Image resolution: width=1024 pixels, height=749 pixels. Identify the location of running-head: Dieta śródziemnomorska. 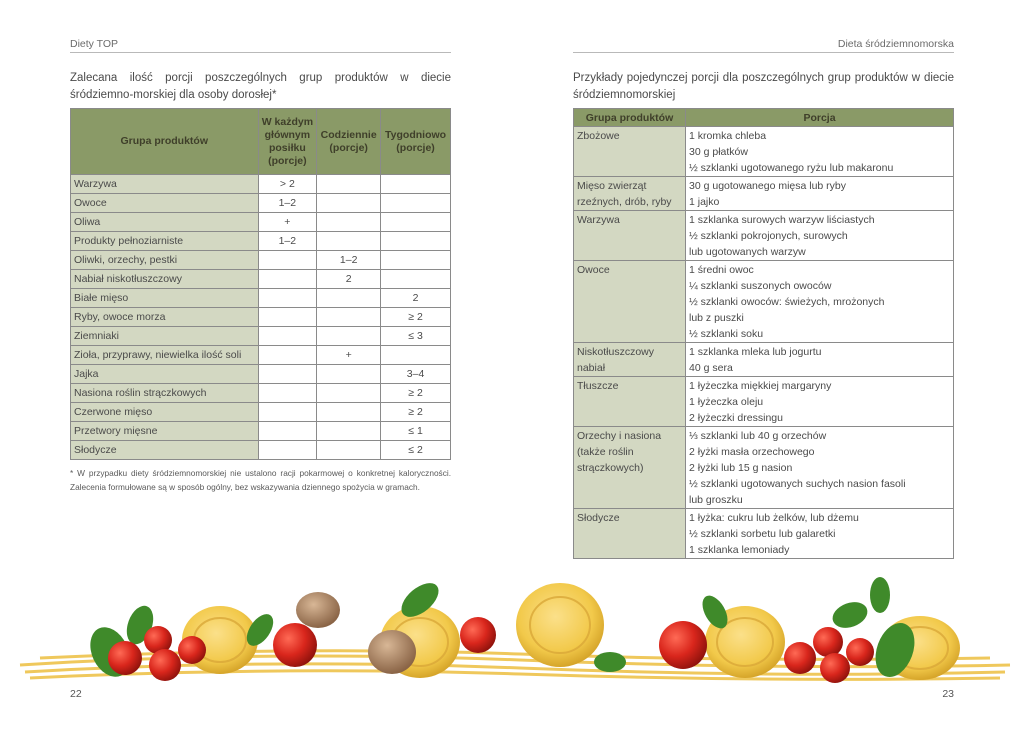
(895, 44).